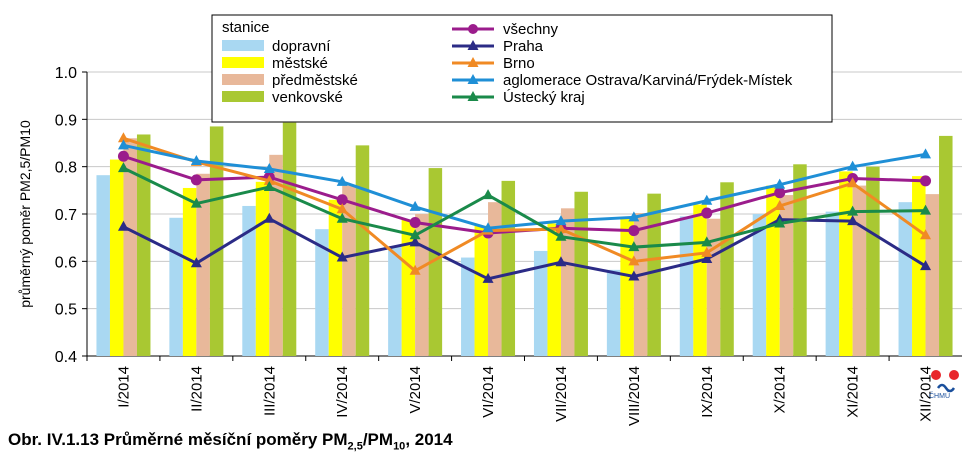 Image resolution: width=976 pixels, height=473 pixels. Describe the element at coordinates (939, 396) in the screenshot. I see `logo-label: ČHMÚ` at that location.